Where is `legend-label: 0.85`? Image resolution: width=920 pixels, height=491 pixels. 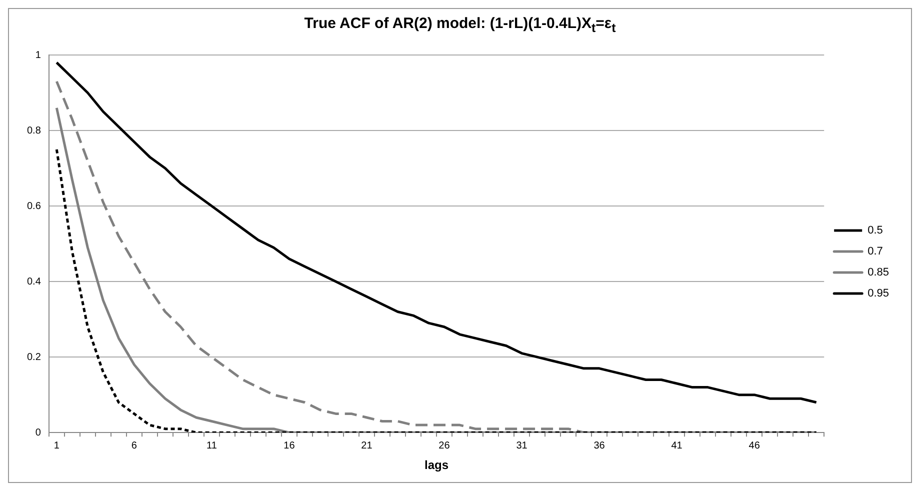
legend-label: 0.85 is located at coordinates (879, 272).